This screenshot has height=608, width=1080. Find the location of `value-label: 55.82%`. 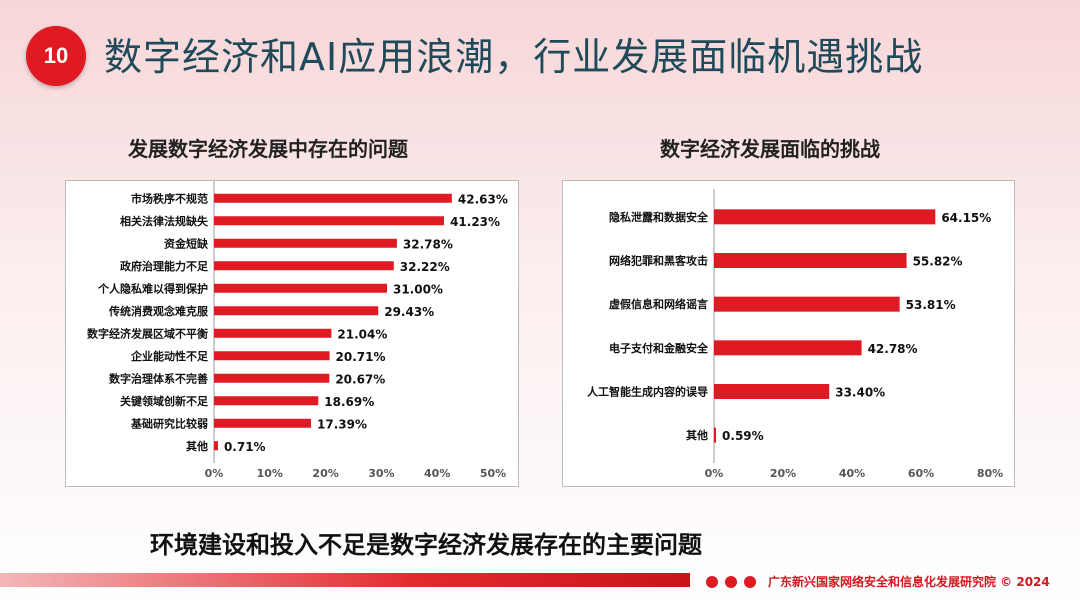

value-label: 55.82% is located at coordinates (938, 262).